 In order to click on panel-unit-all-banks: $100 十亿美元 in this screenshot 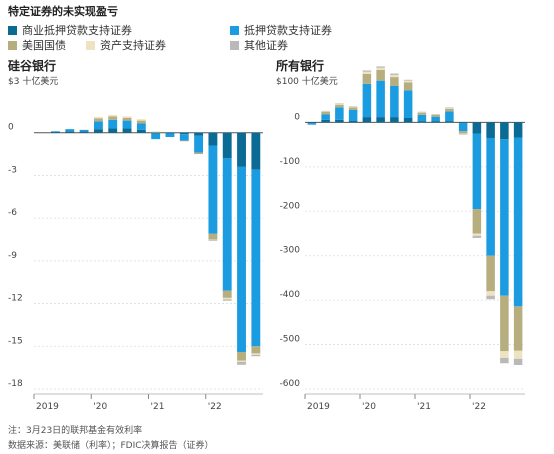, I will do `click(307, 82)`.